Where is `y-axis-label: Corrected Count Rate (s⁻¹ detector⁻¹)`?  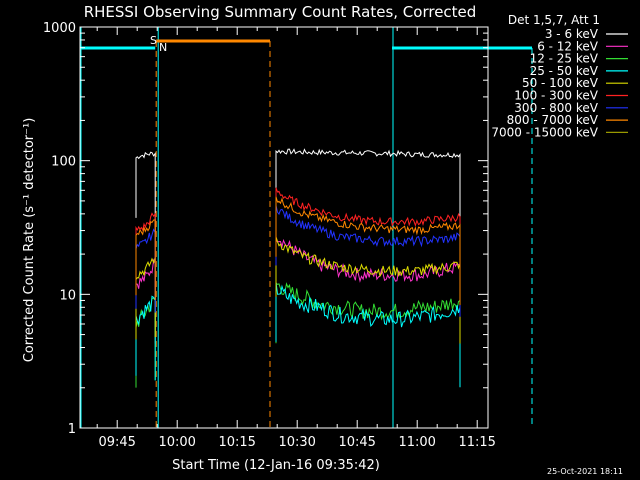 y-axis-label: Corrected Count Rate (s⁻¹ detector⁻¹) is located at coordinates (29, 240).